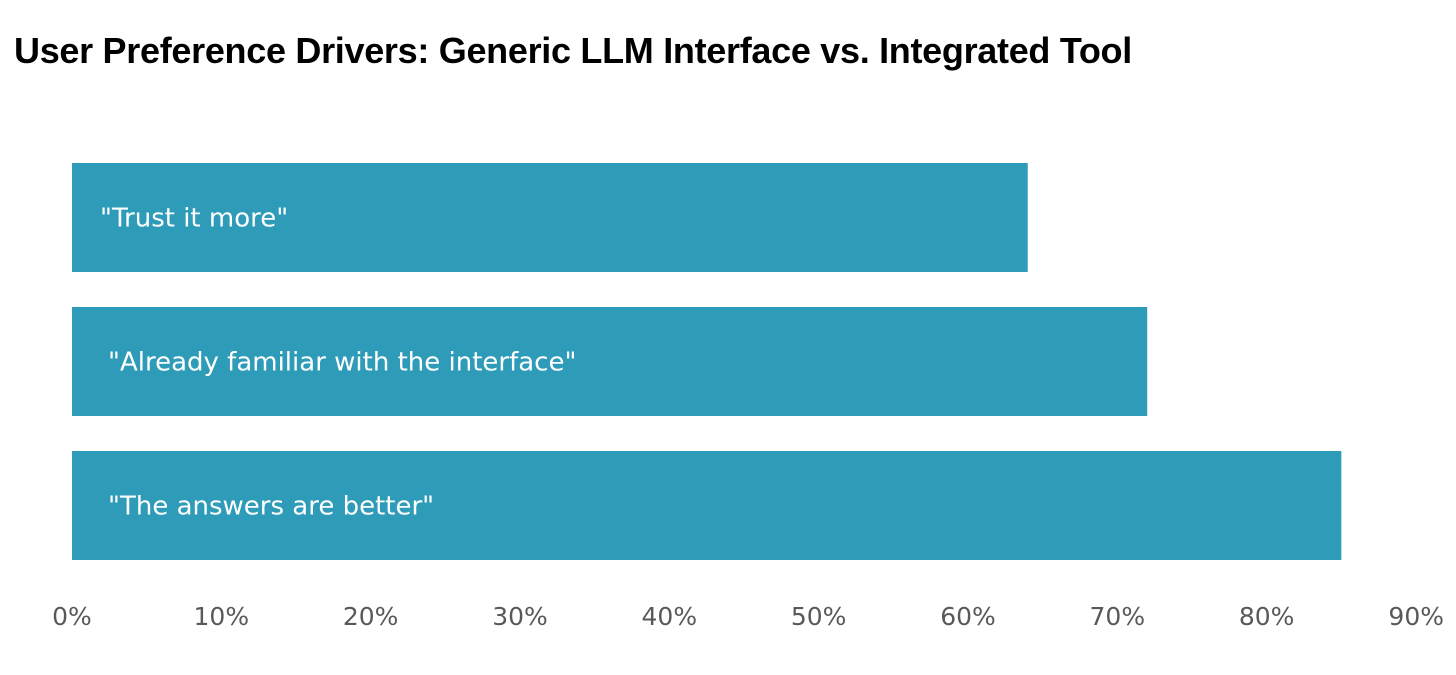  Describe the element at coordinates (819, 616) in the screenshot. I see `x-tick-label: 50%` at that location.